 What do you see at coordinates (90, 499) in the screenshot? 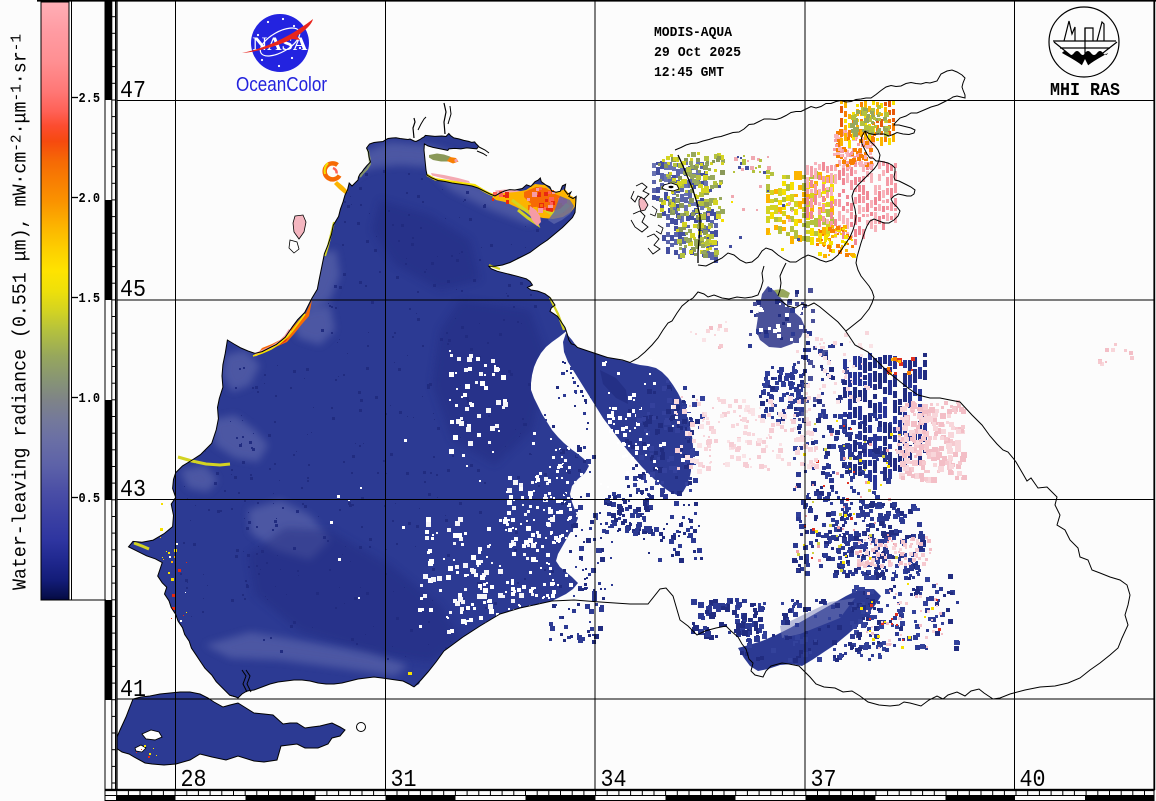
I see `svg-text: 0.5` at bounding box center [90, 499].